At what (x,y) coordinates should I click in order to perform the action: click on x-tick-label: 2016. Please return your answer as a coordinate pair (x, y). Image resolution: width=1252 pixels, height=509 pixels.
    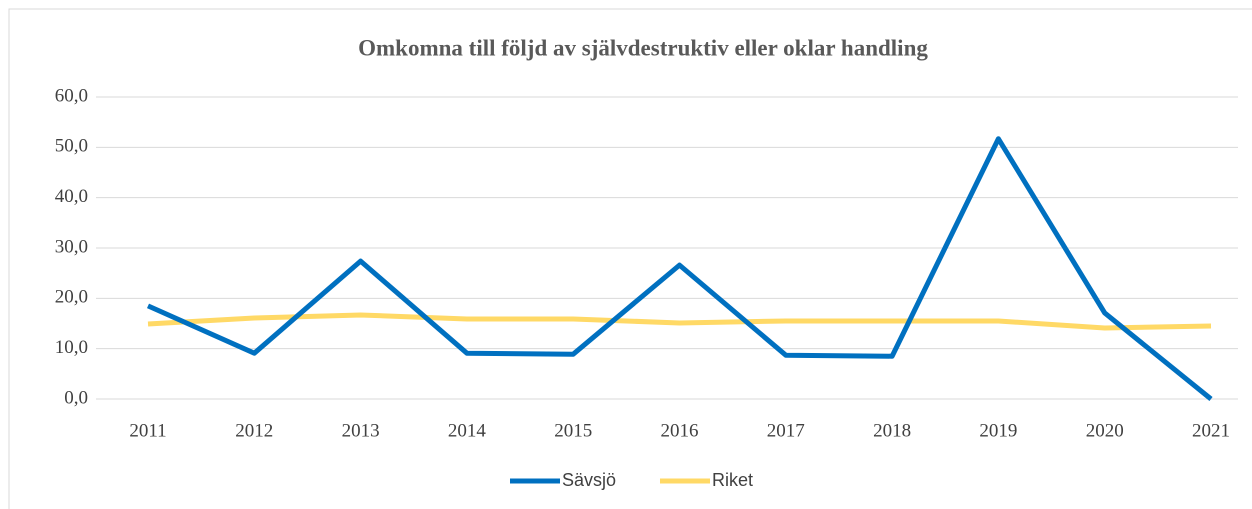
    Looking at the image, I should click on (680, 430).